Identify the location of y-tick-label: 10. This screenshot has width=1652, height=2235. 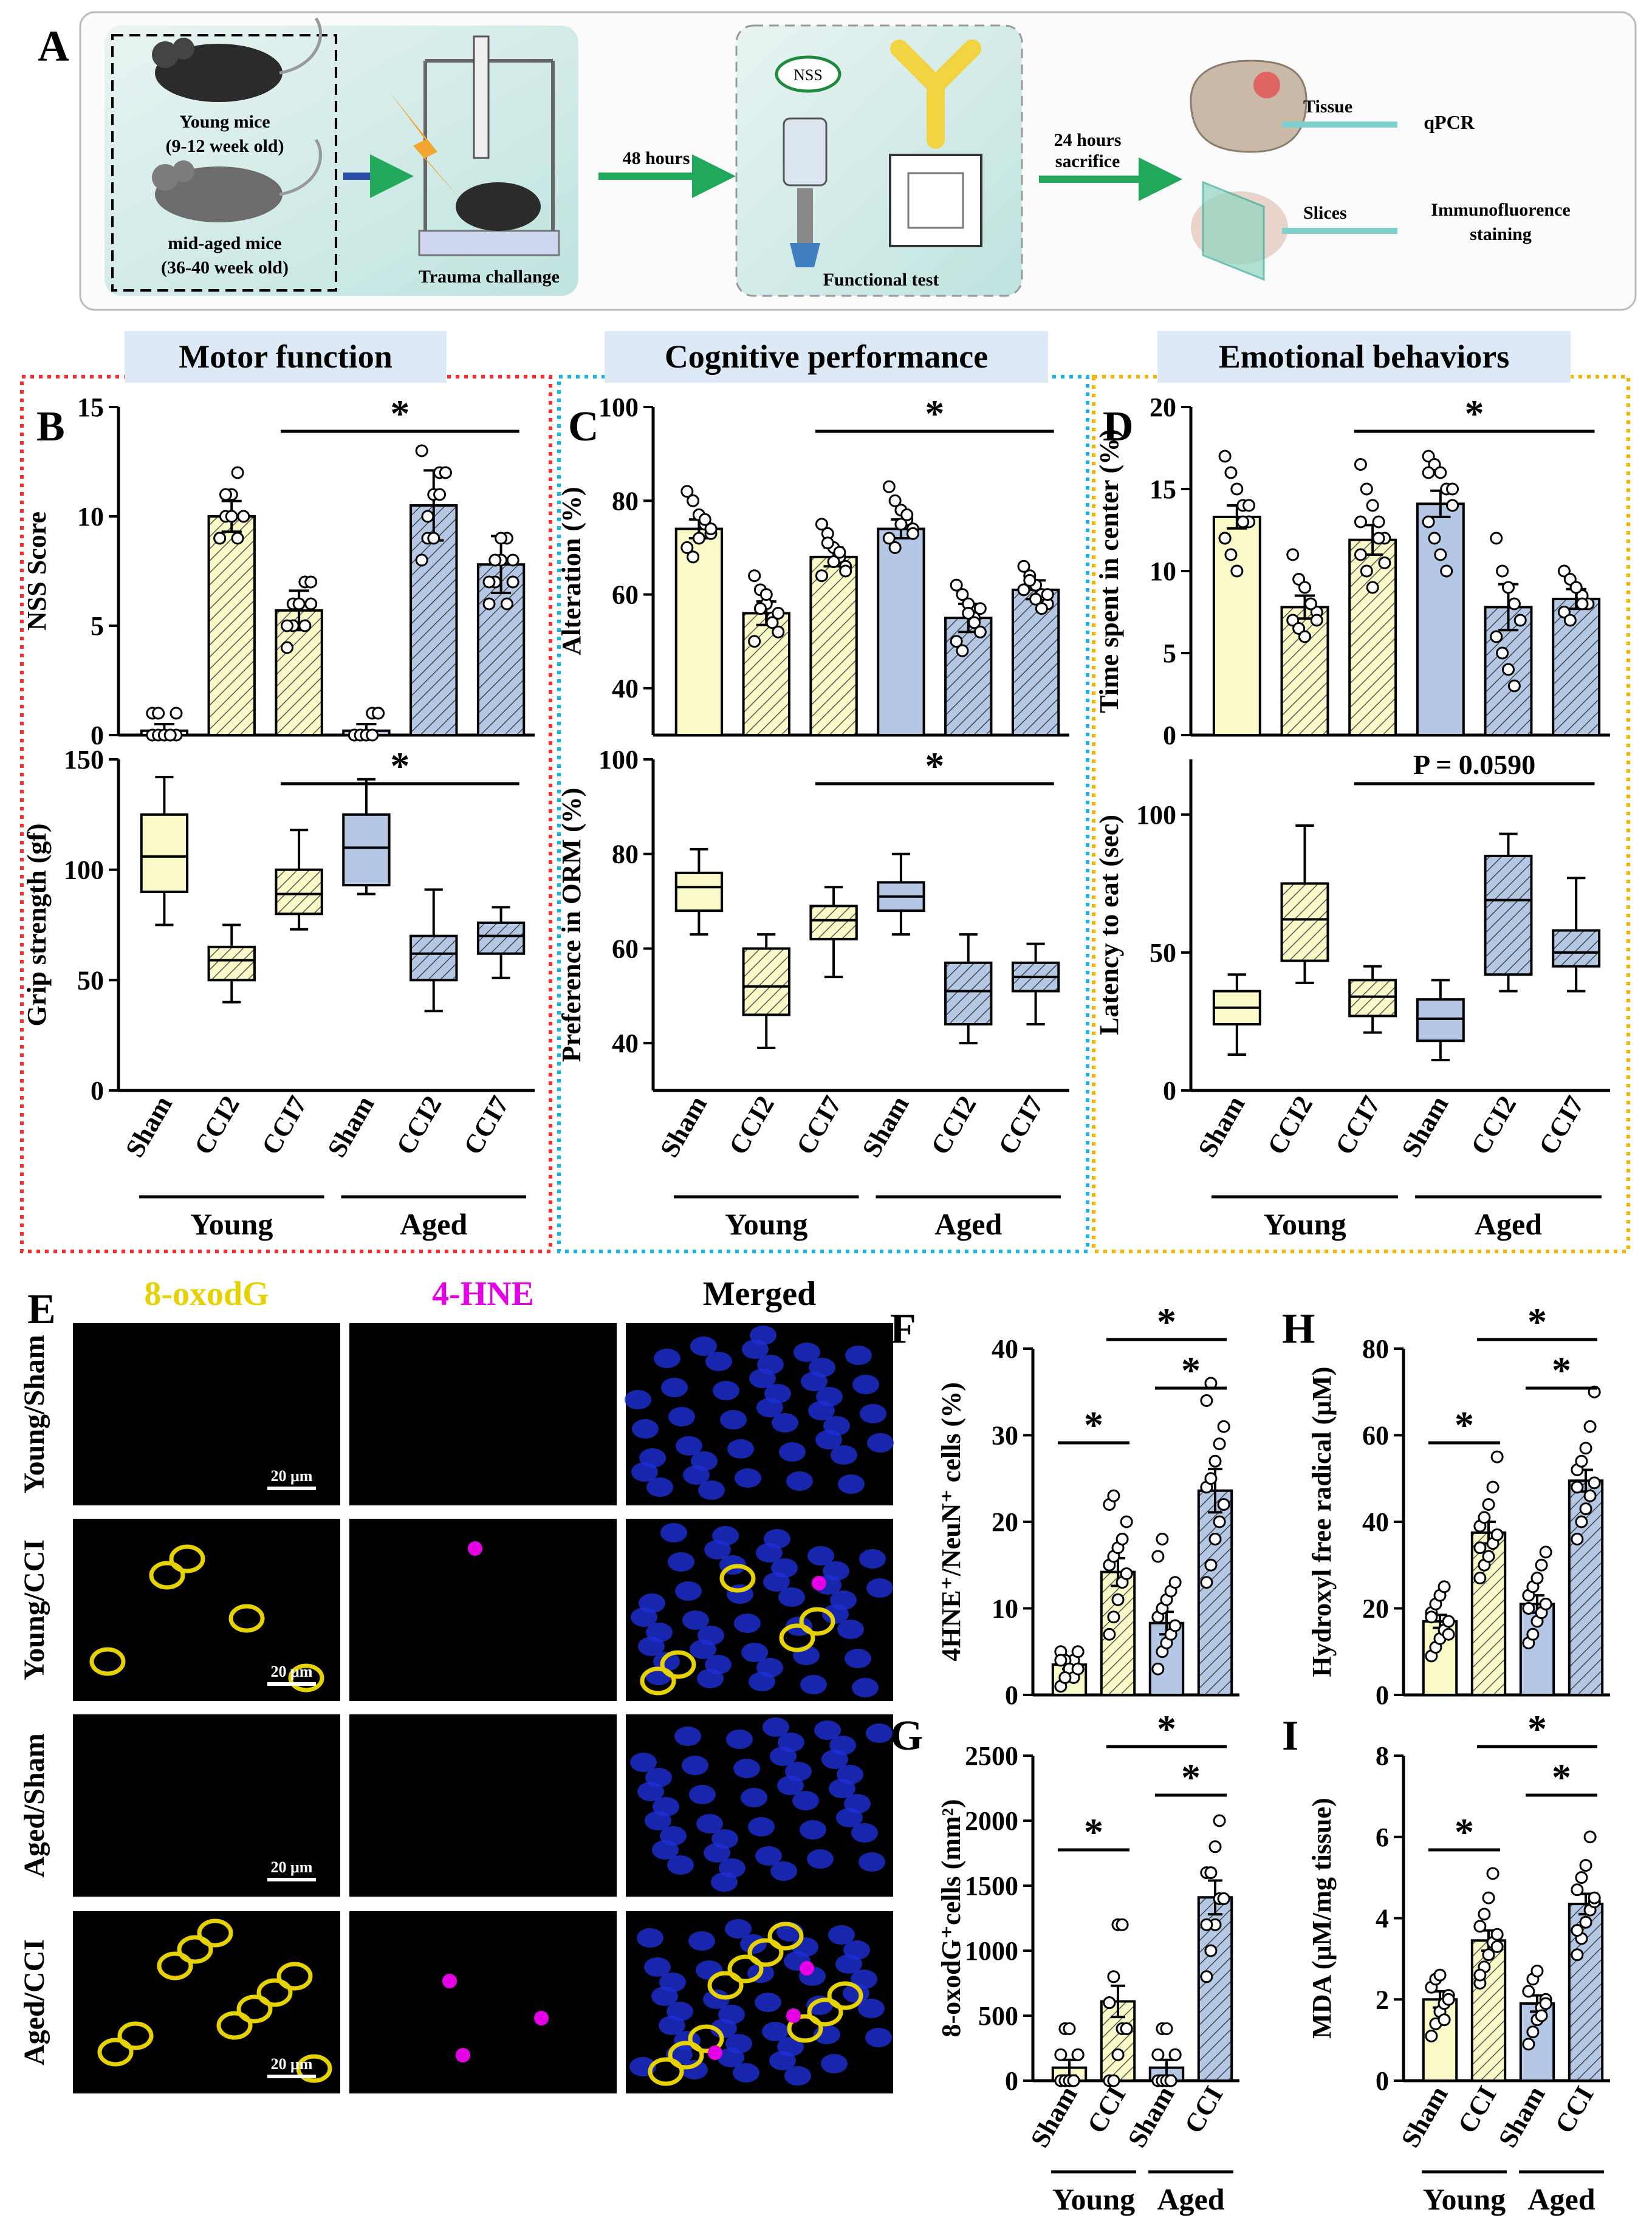
(1005, 1609).